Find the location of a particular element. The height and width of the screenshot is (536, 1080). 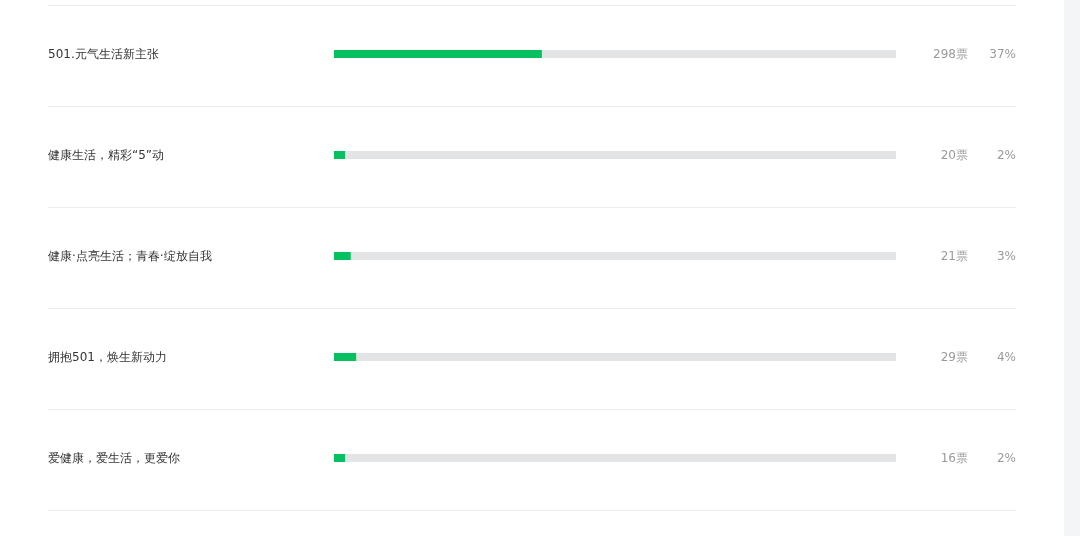

y-tick-label: 健康生活，精彩“5”动 is located at coordinates (106, 155).